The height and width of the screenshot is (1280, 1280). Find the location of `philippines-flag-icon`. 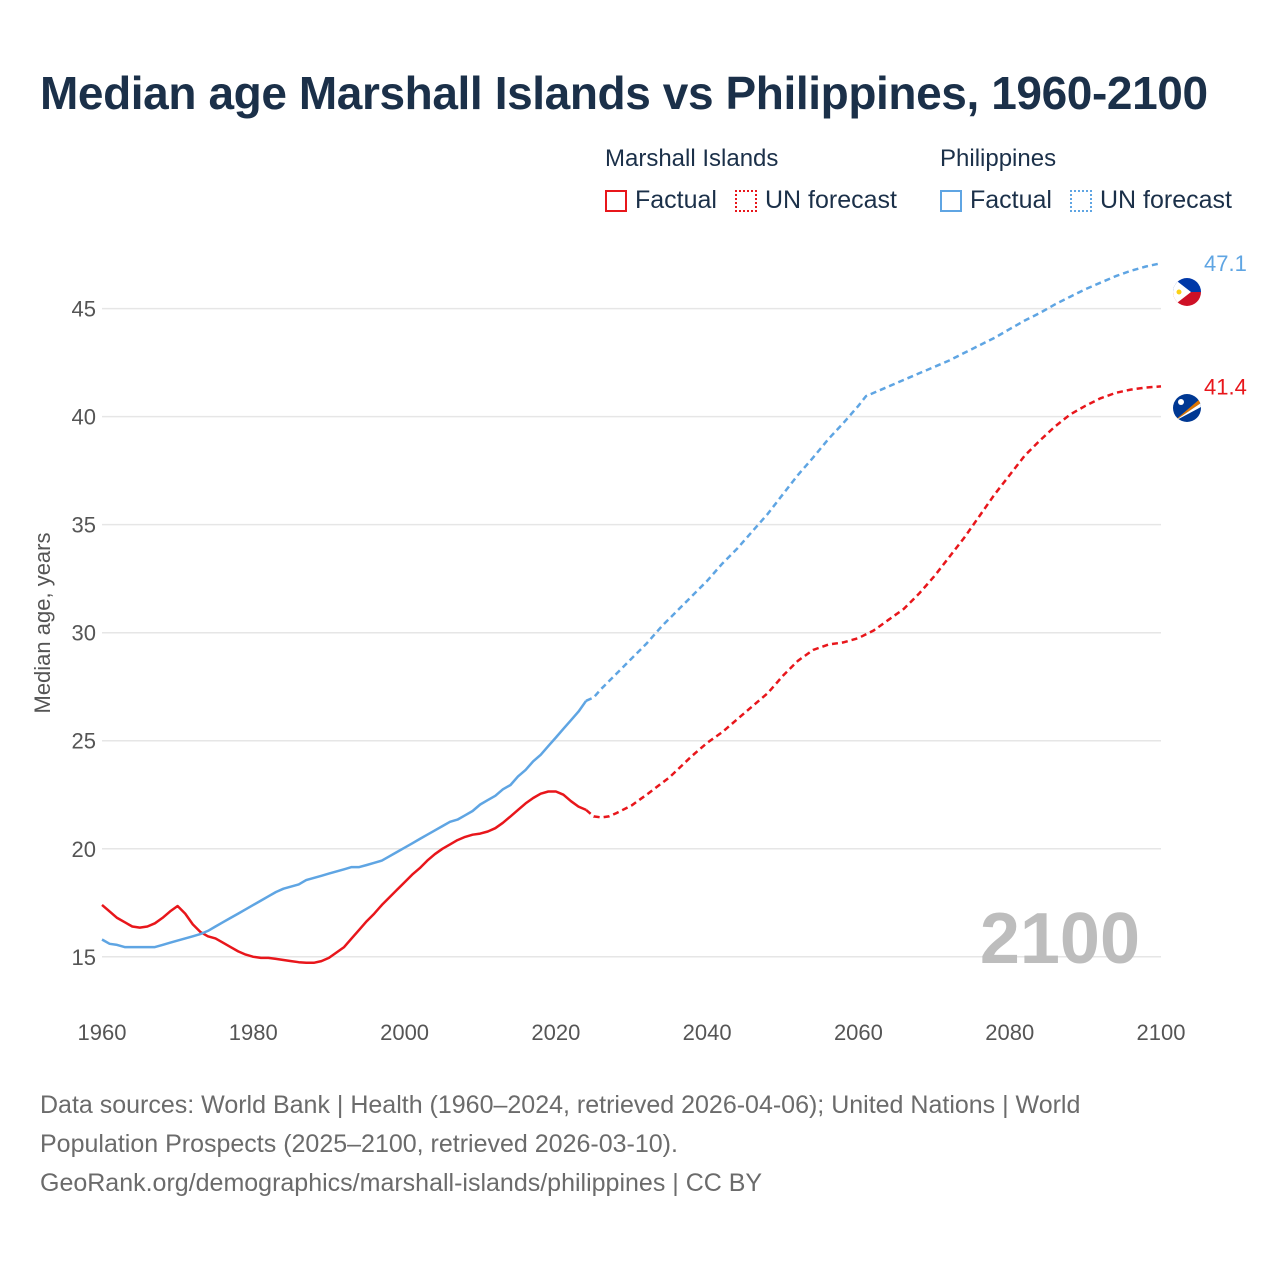

philippines-flag-icon is located at coordinates (1187, 292).